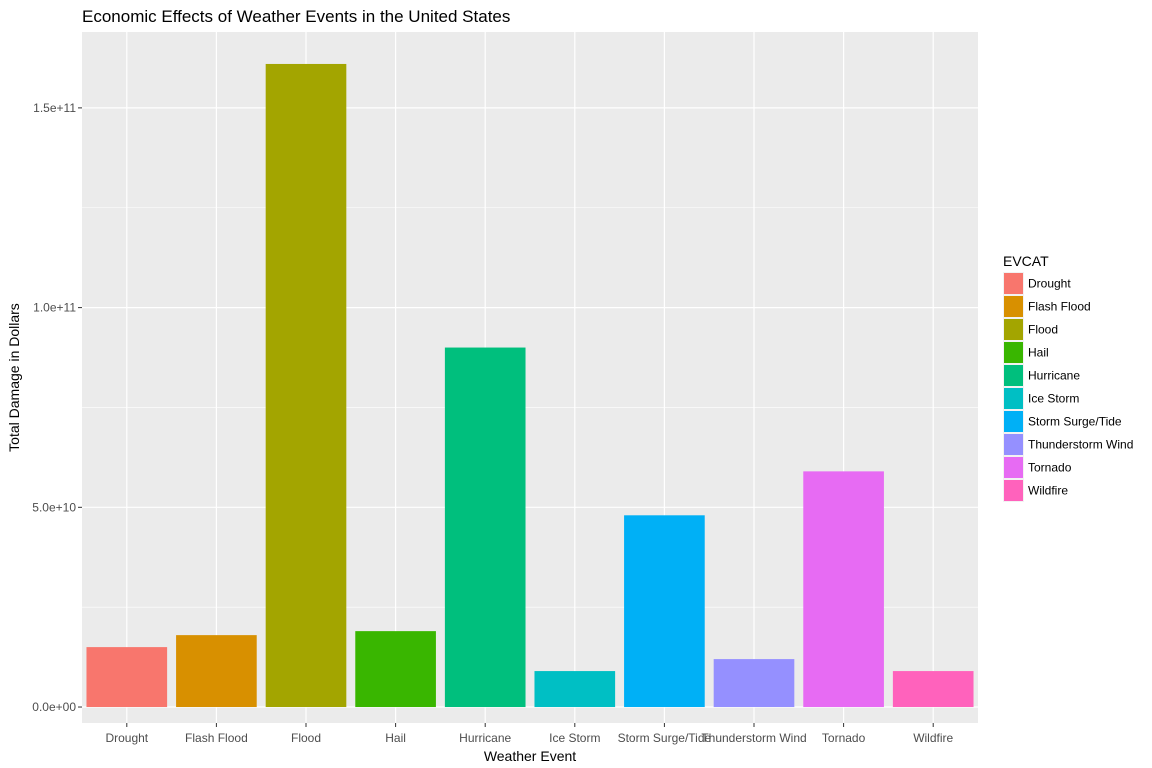 Image resolution: width=1152 pixels, height=768 pixels. What do you see at coordinates (574, 738) in the screenshot?
I see `x-tick-label-ice-storm: Ice Storm` at bounding box center [574, 738].